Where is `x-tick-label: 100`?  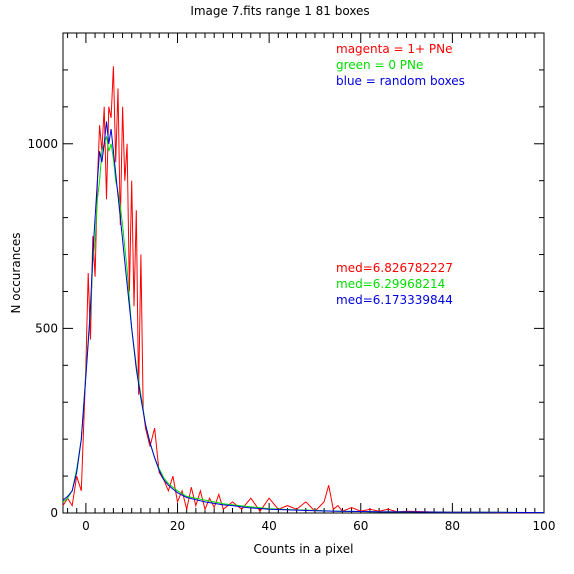 x-tick-label: 100 is located at coordinates (544, 526).